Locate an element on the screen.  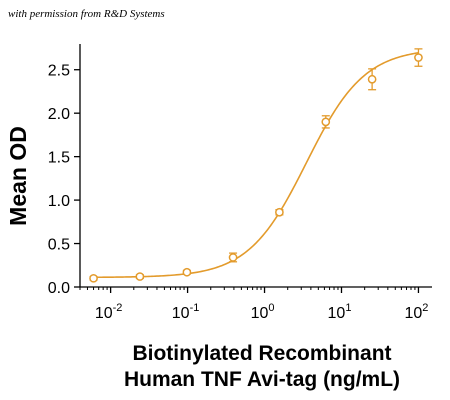
x-axis-title-line-2: Human TNF Avi-tag (ng/mL) is located at coordinates (262, 379).